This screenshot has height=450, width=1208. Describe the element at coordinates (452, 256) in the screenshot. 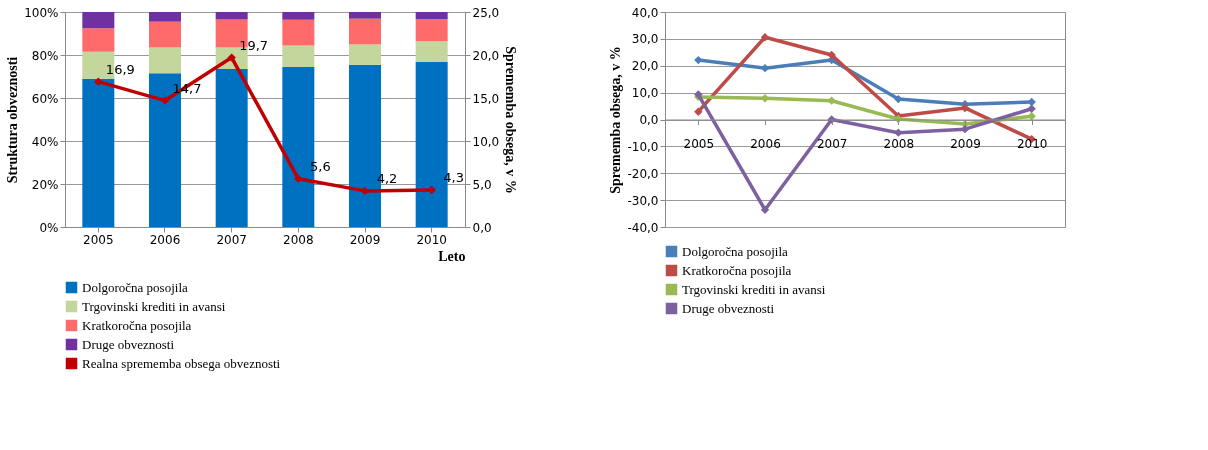

I see `x-axis-title: Leto` at that location.